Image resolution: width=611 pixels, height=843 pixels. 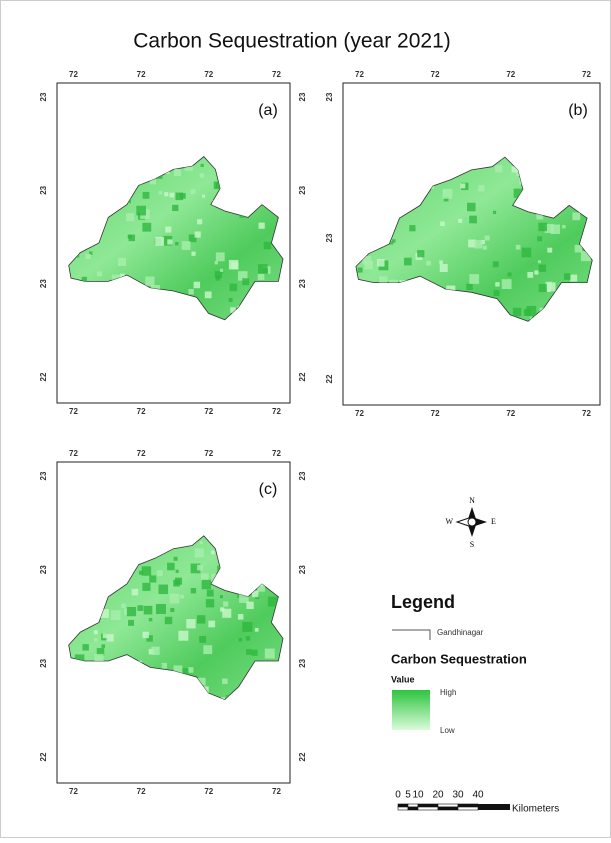 What do you see at coordinates (478, 795) in the screenshot?
I see `scale-tick-label: 40` at bounding box center [478, 795].